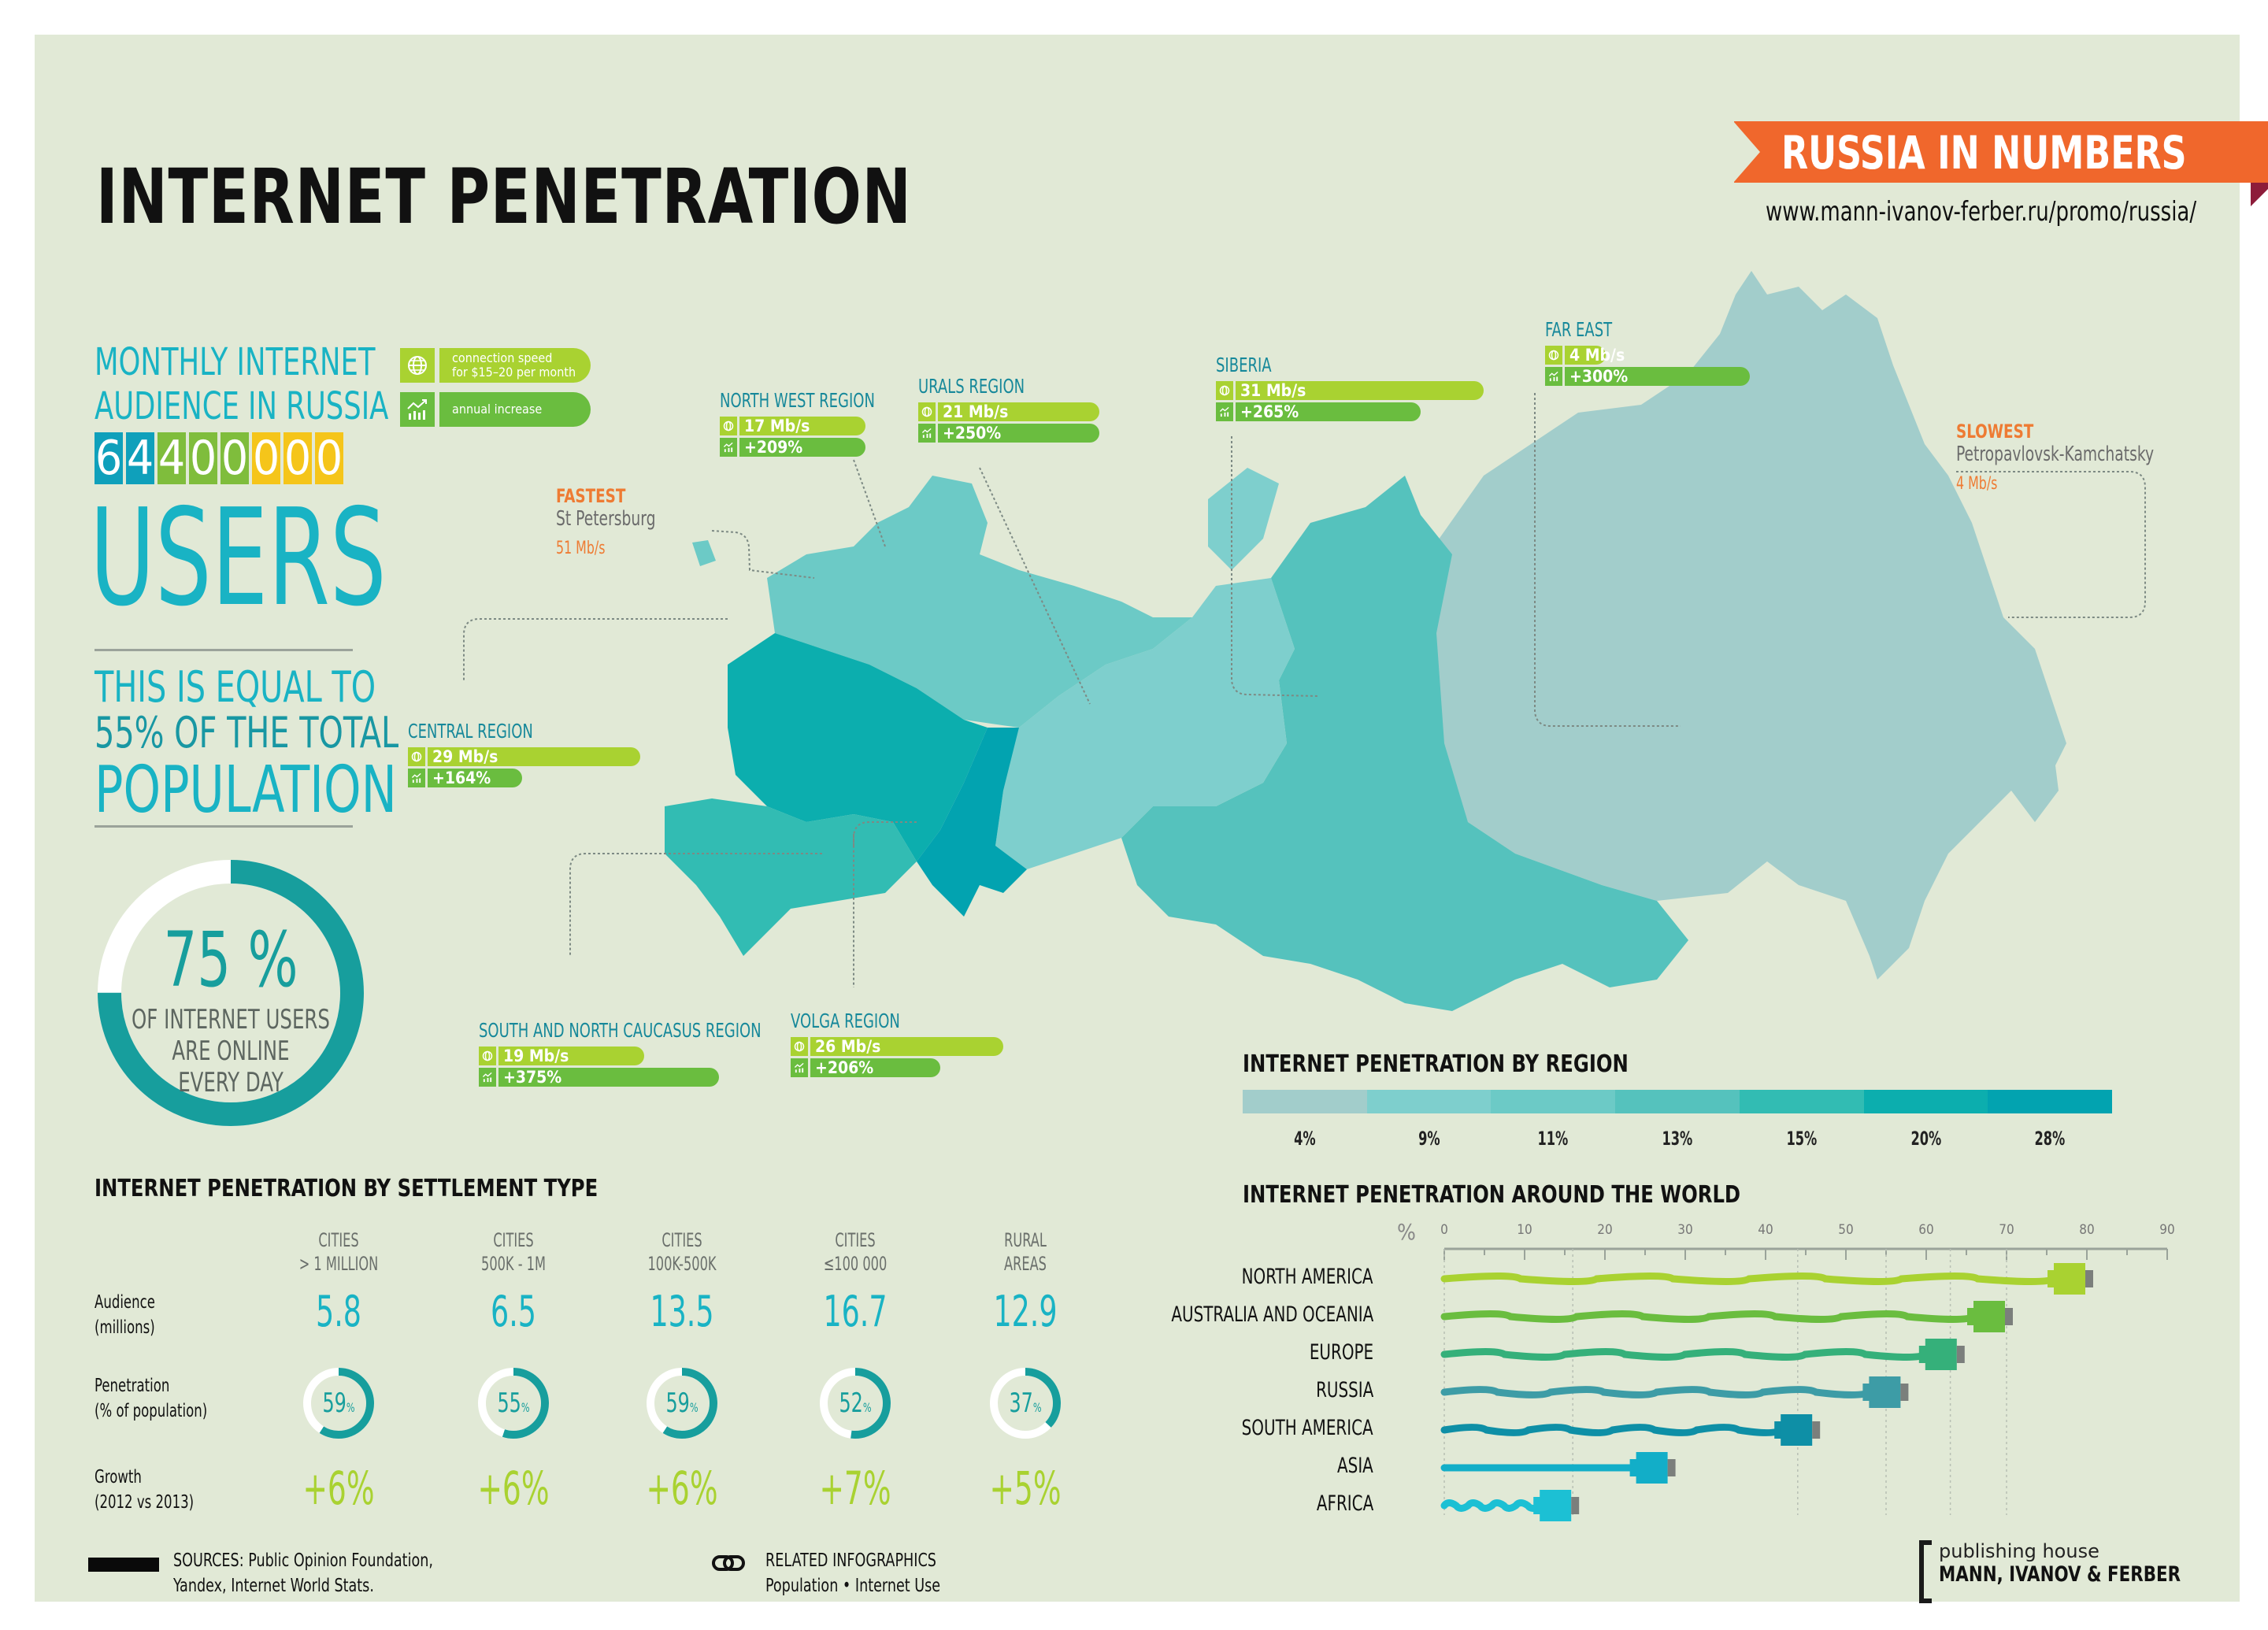 Image resolution: width=2268 pixels, height=1630 pixels. Describe the element at coordinates (875, 1068) in the screenshot. I see `region-increase: +206%` at that location.